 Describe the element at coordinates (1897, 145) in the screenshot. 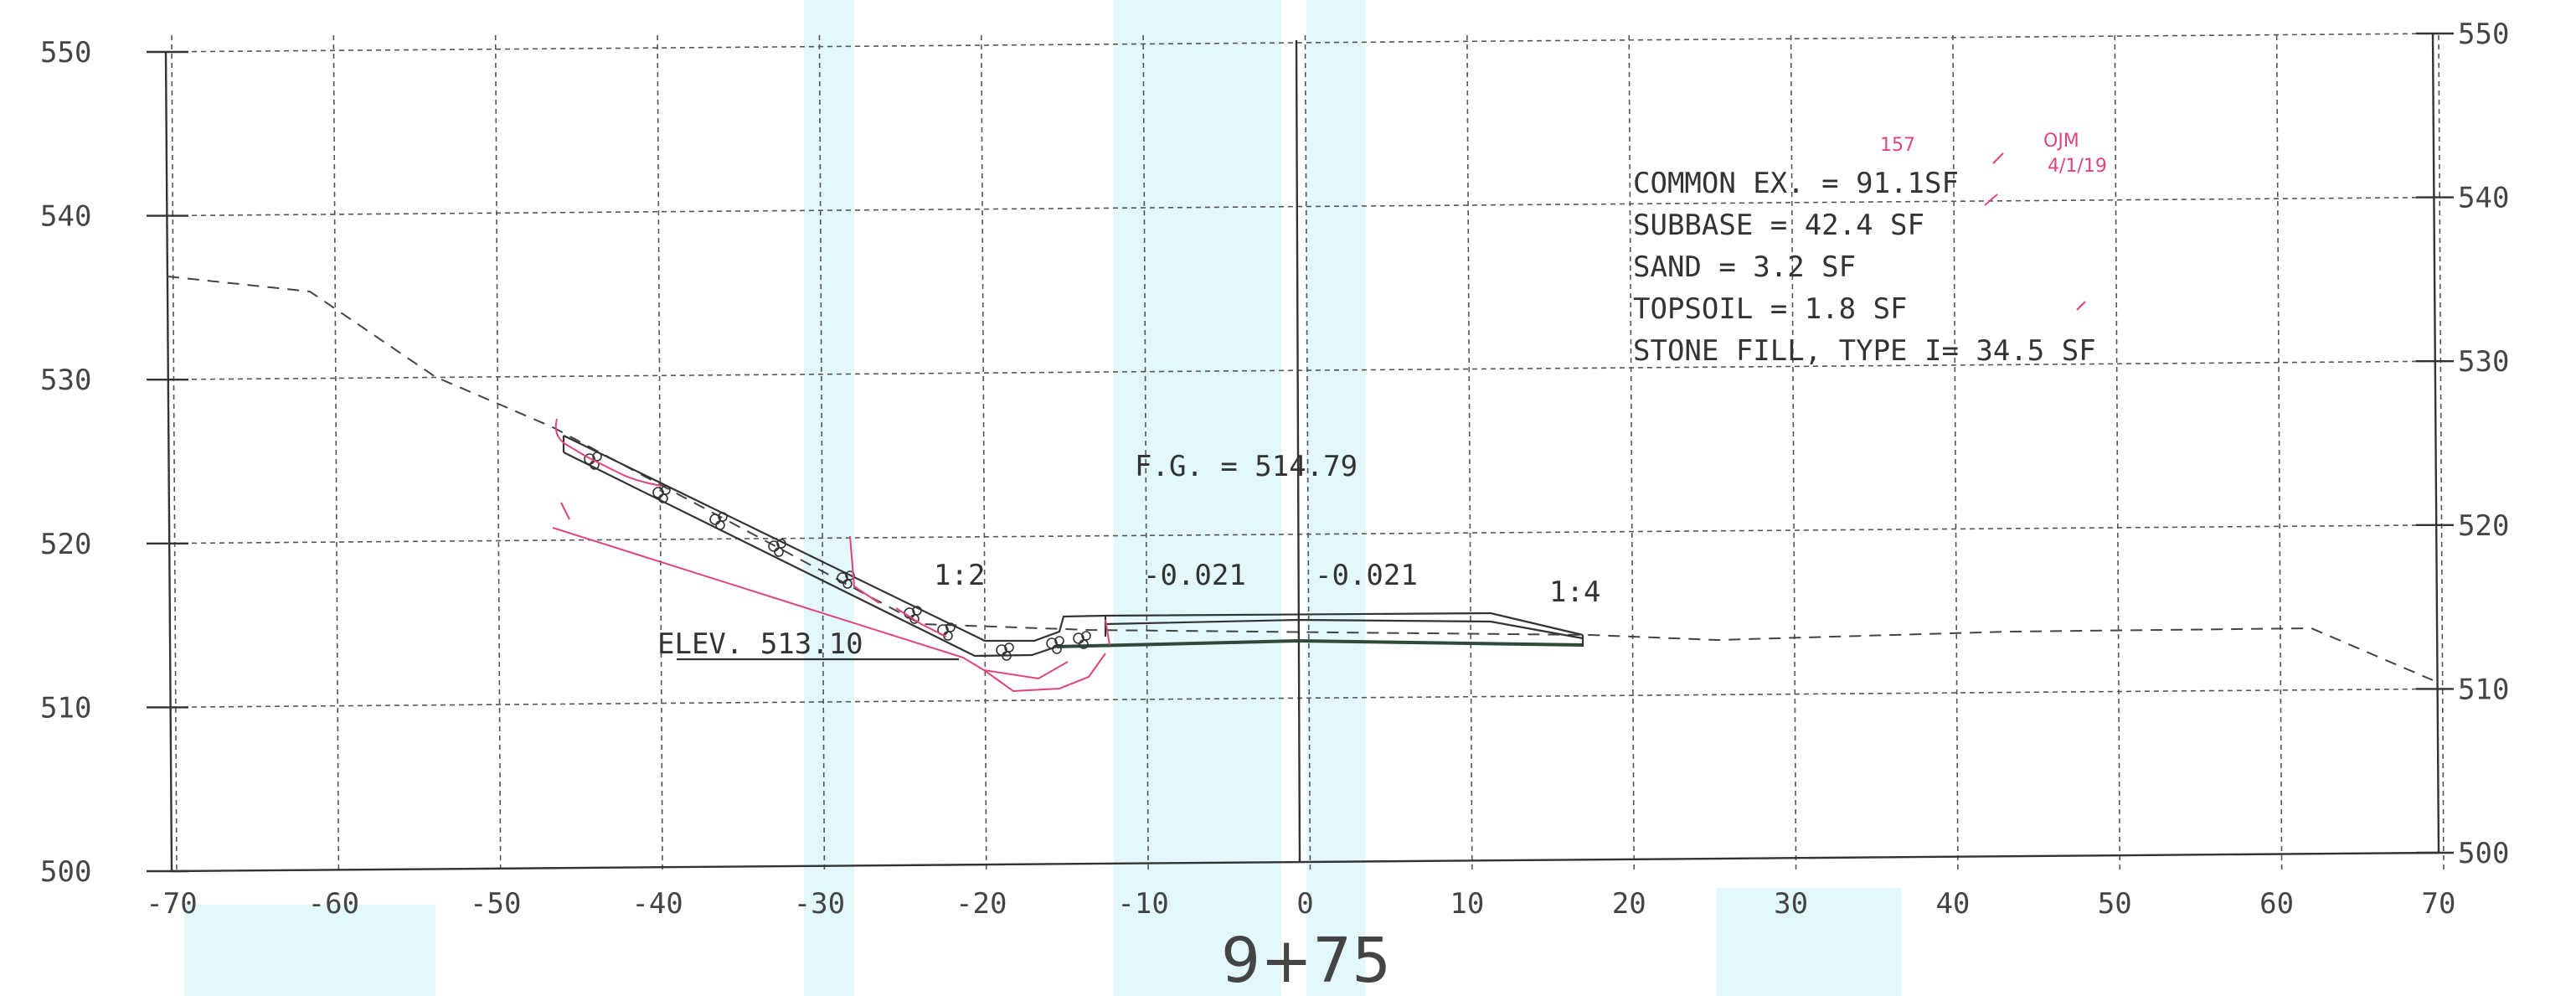

I see `markup-note-157: 157` at that location.